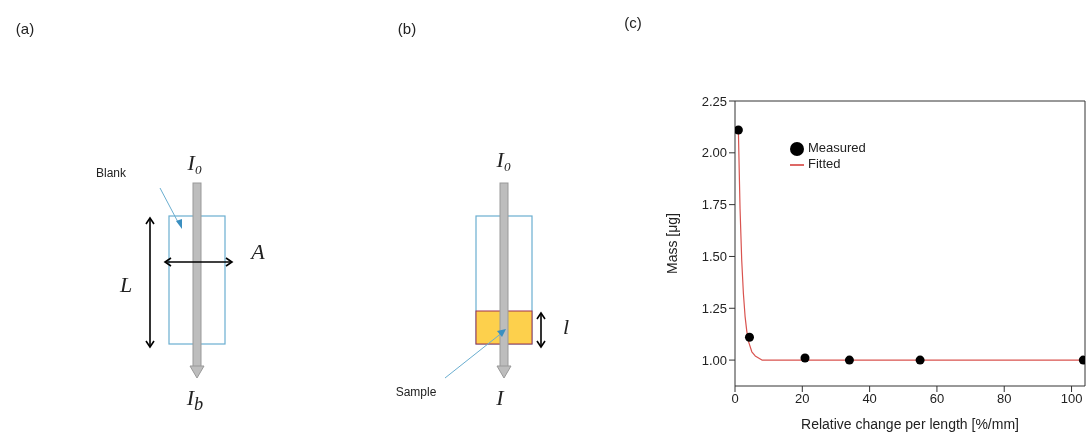 This screenshot has height=435, width=1088. I want to click on legend-label: Measured, so click(837, 147).